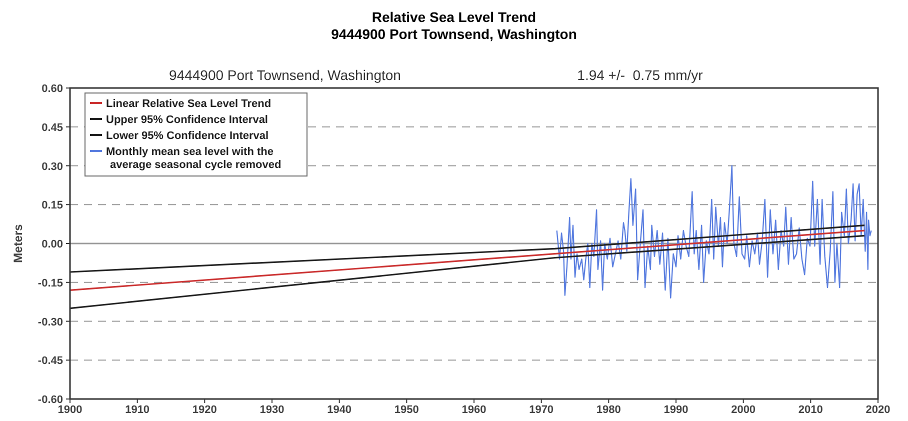 The height and width of the screenshot is (421, 908). Describe the element at coordinates (743, 410) in the screenshot. I see `x-tick-label: 2000` at that location.